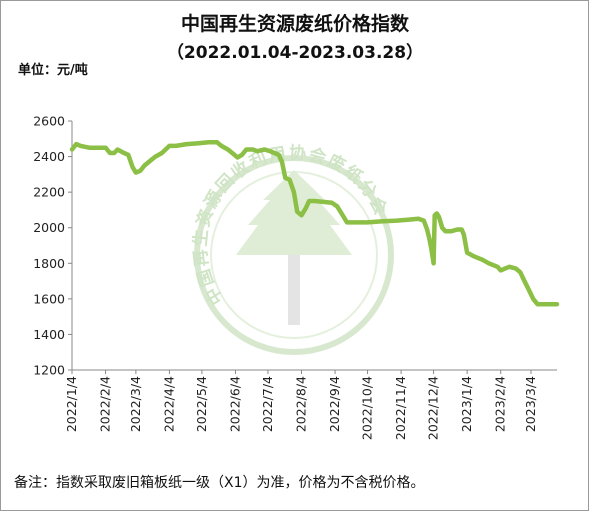 The width and height of the screenshot is (589, 511). I want to click on x-tick-label: 2022/8/4, so click(301, 404).